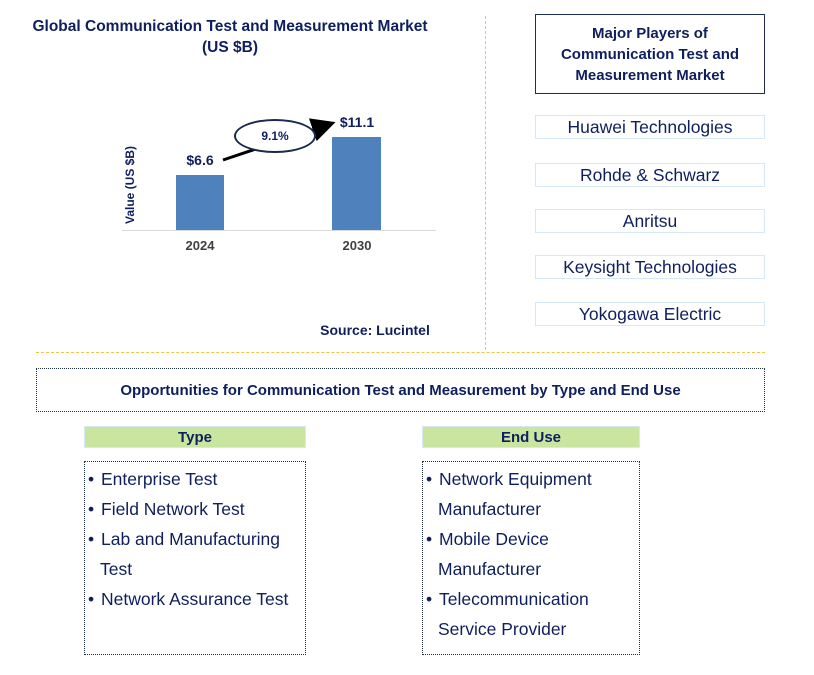 The height and width of the screenshot is (675, 814). I want to click on bar-value-2030: $11.1, so click(357, 122).